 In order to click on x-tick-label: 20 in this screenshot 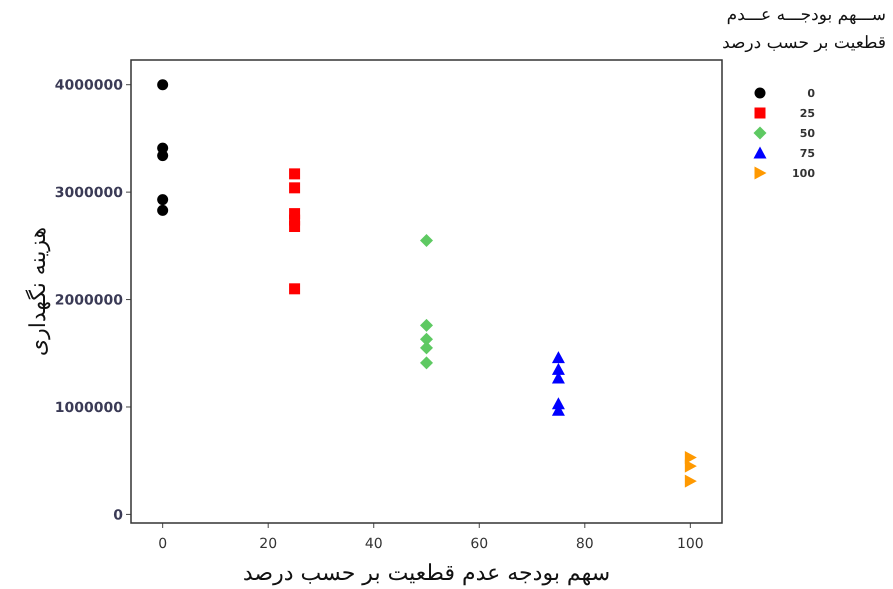, I will do `click(268, 544)`.